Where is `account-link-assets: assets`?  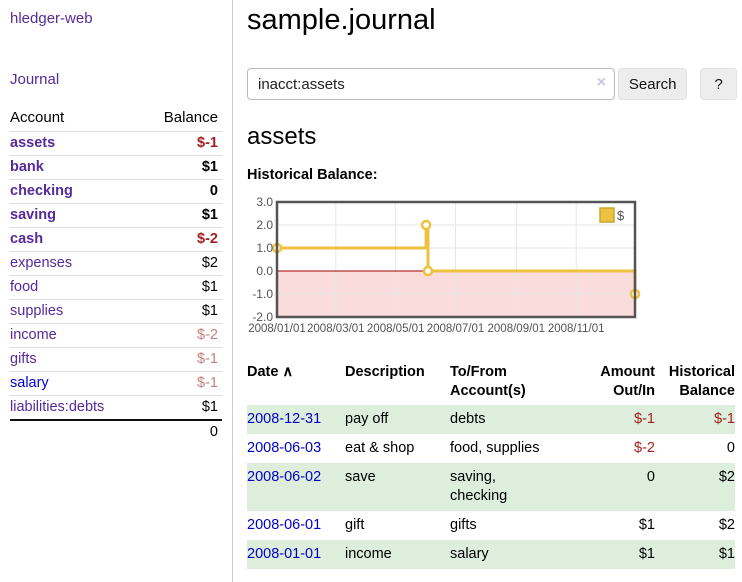
account-link-assets: assets is located at coordinates (33, 143).